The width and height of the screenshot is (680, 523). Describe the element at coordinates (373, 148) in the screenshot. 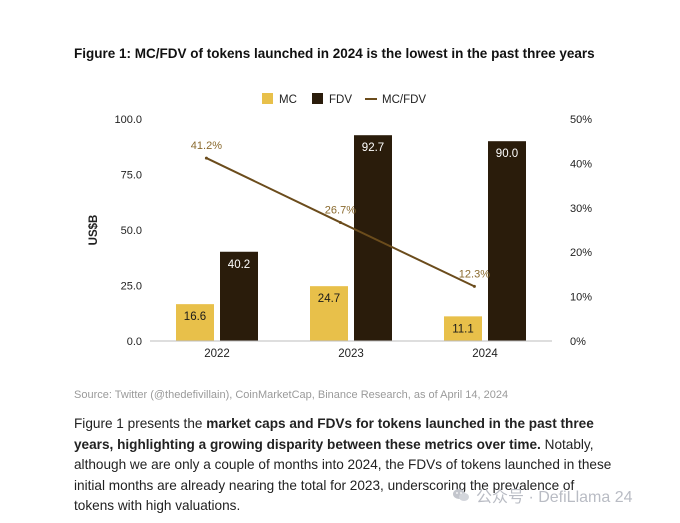

I see `bar-label-fdv-2023: 92.7` at that location.